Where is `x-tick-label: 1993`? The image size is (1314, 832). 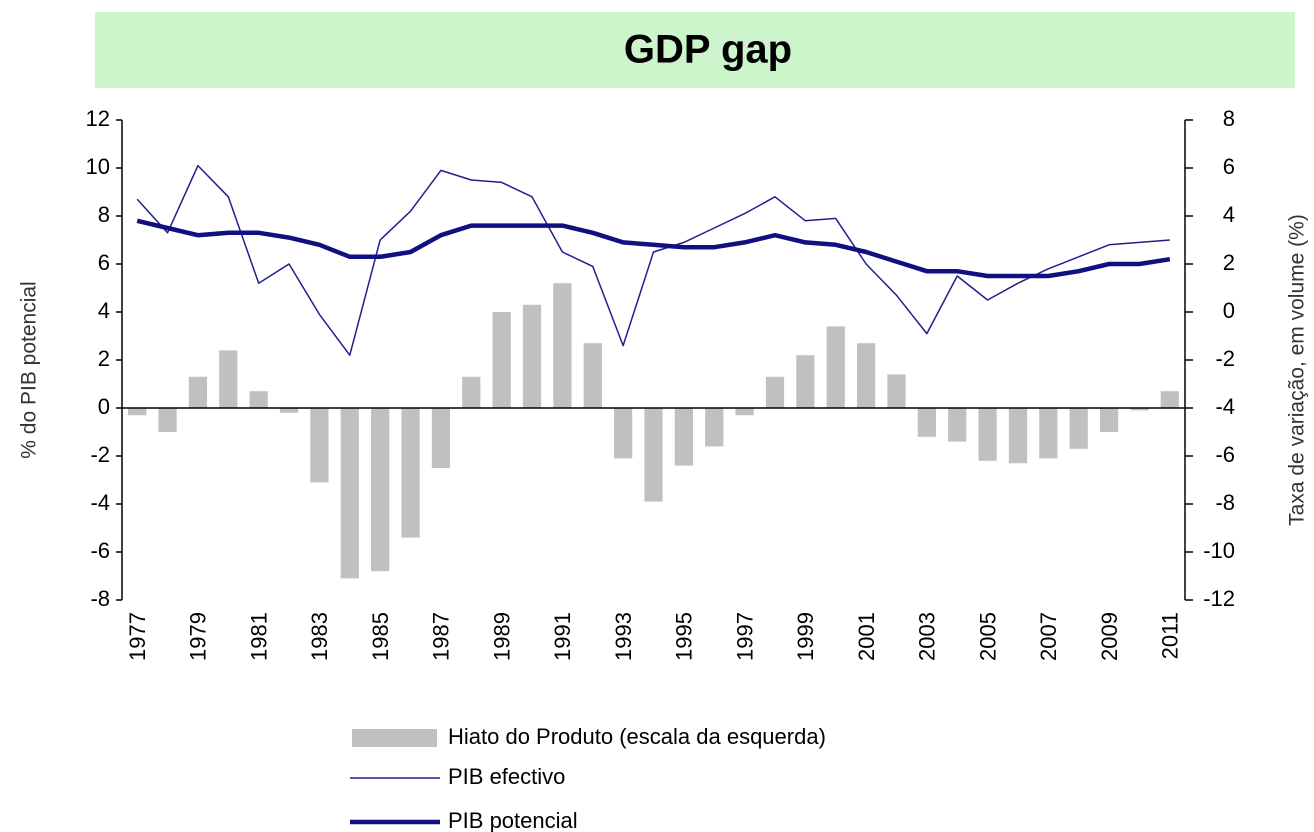 x-tick-label: 1993 is located at coordinates (623, 636).